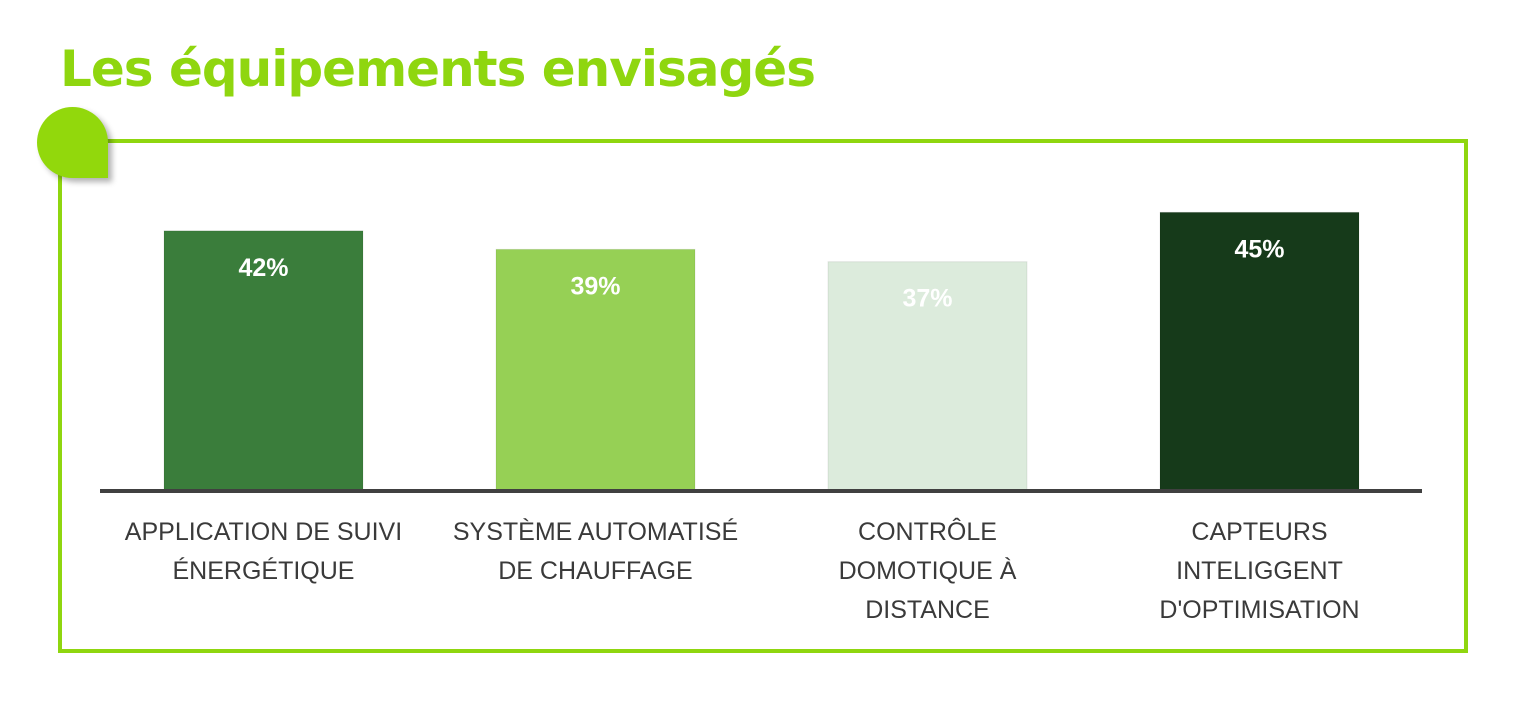  I want to click on page-title: Les équipements envisagés, so click(438, 69).